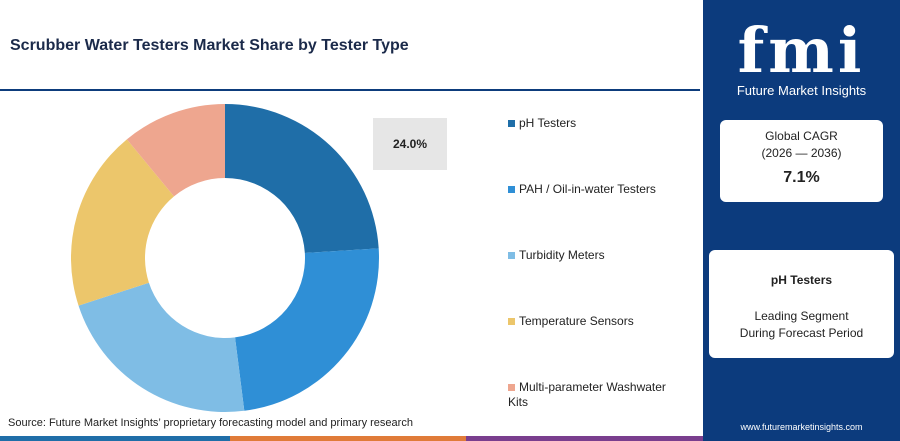  What do you see at coordinates (350, 90) in the screenshot?
I see `header-rule` at bounding box center [350, 90].